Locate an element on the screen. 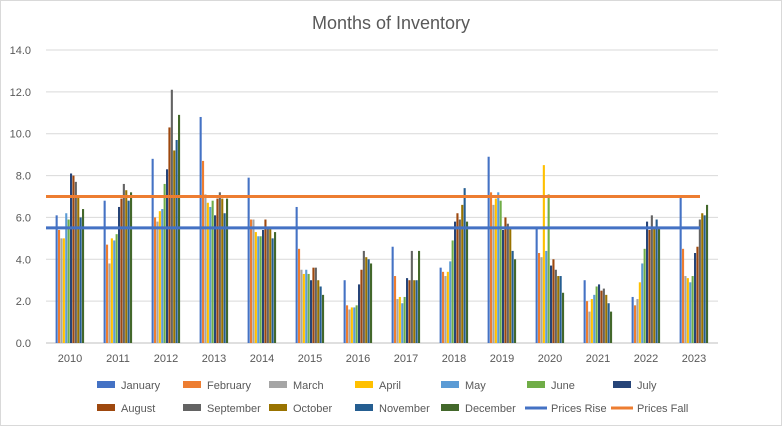 This screenshot has height=426, width=782. bar-august-2020 is located at coordinates (553, 301).